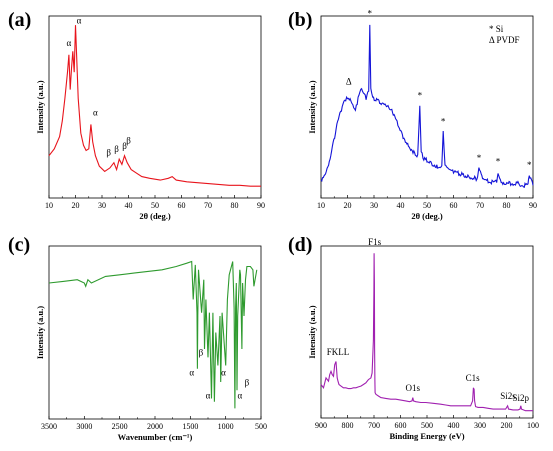 This screenshot has height=451, width=553. I want to click on x-axis-label: Wavenumber (cm⁻¹), so click(155, 437).